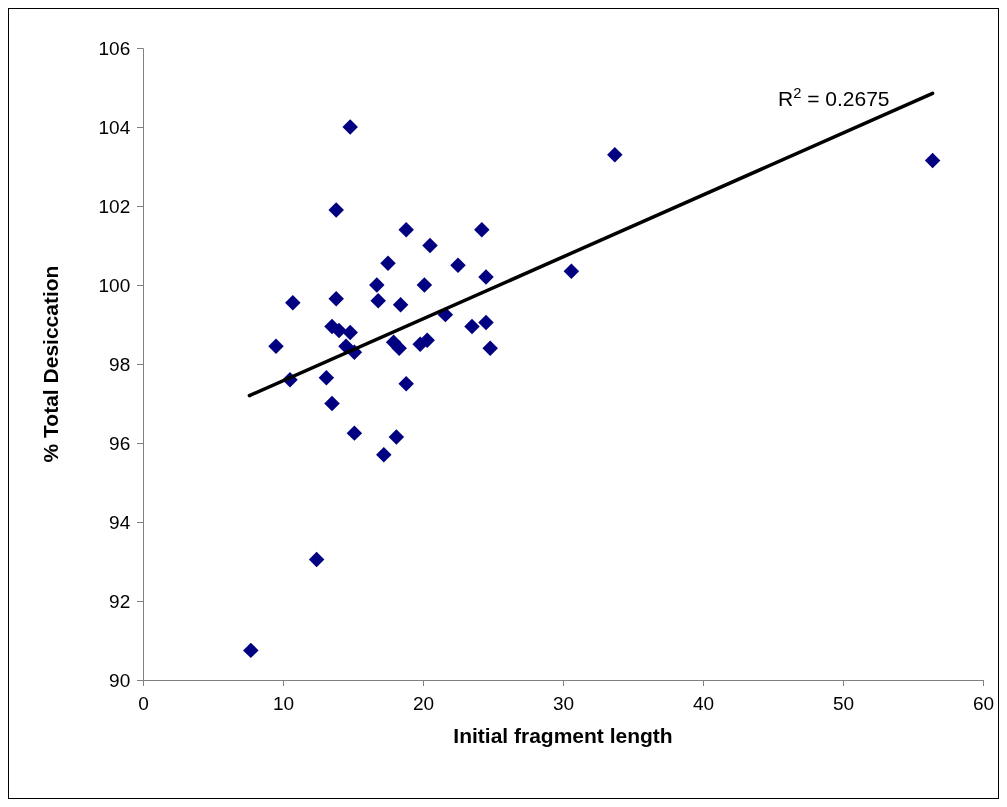 The height and width of the screenshot is (807, 1007). I want to click on y-tick-label: 104, so click(114, 127).